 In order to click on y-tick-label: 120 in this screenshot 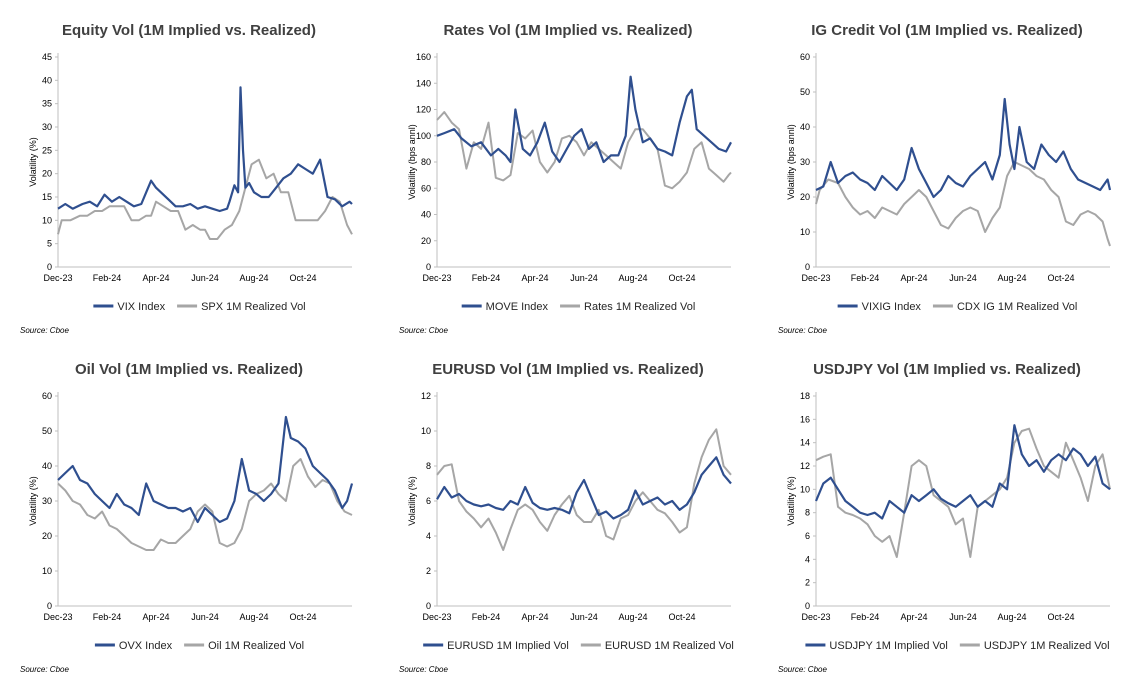, I will do `click(423, 110)`.